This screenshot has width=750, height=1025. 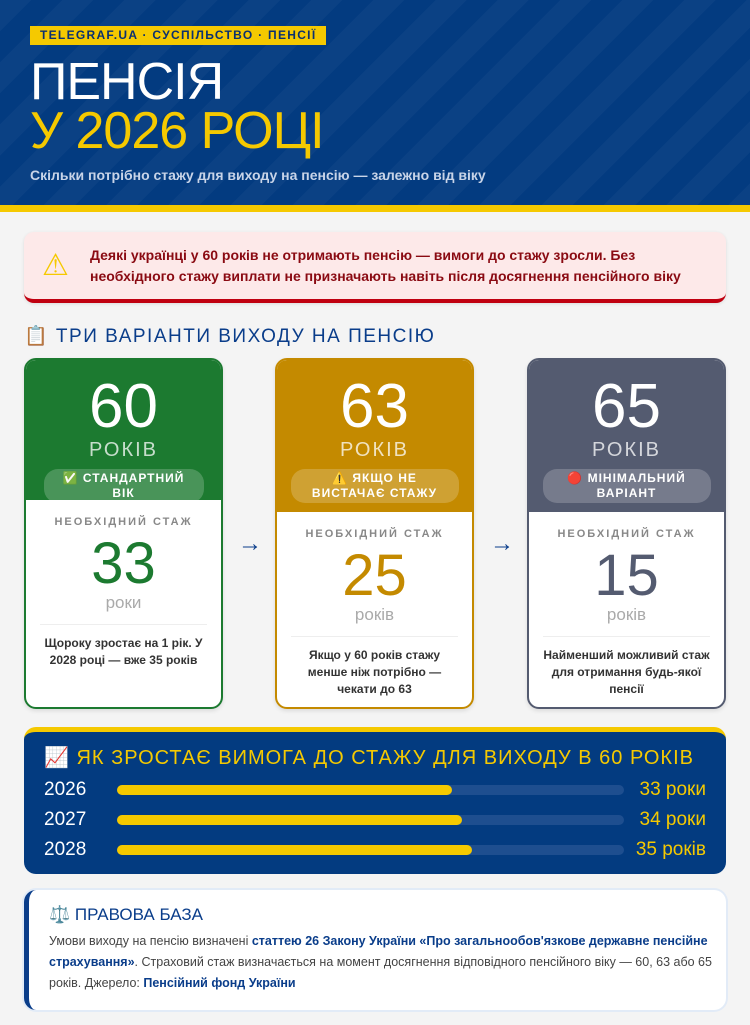 What do you see at coordinates (626, 486) in the screenshot?
I see `card-badge: 🔴 МІНІМАЛЬНИЙ ВАРІАНТ` at bounding box center [626, 486].